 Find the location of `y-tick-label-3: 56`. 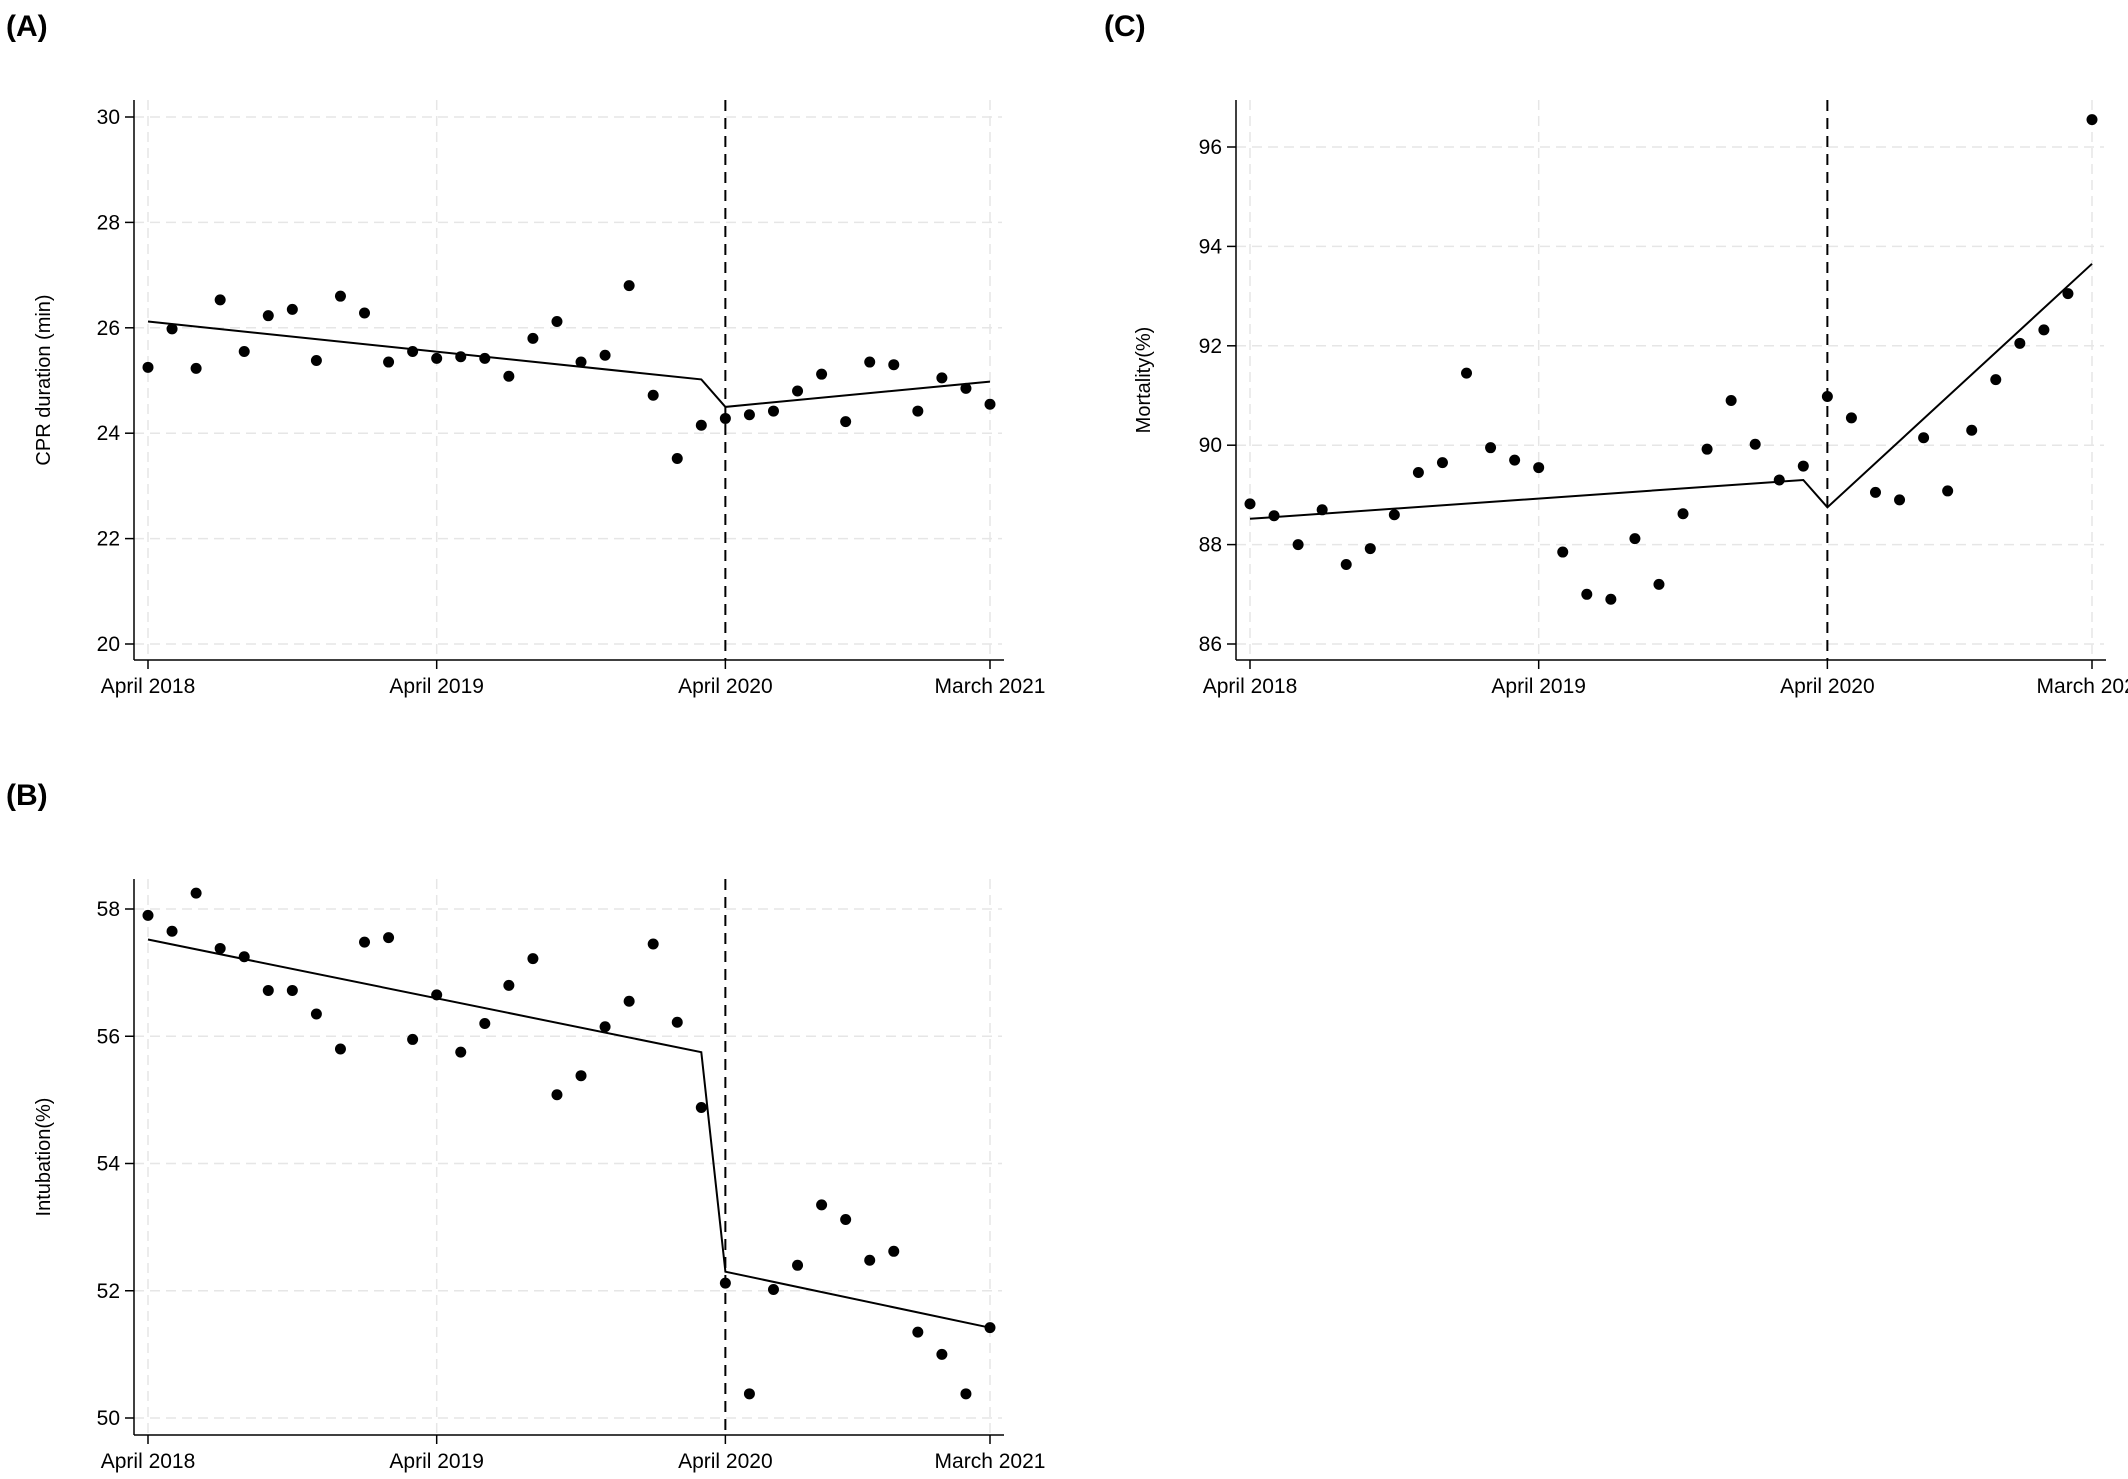

y-tick-label-3: 56 is located at coordinates (108, 1036).